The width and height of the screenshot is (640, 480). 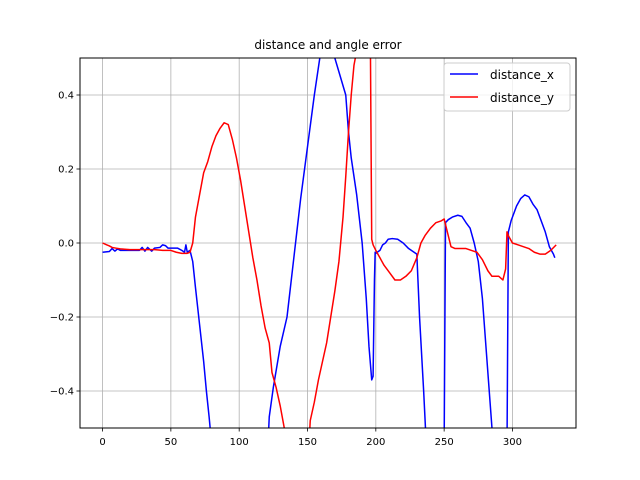 I want to click on y-tick-label: −0.2, so click(x=62, y=318).